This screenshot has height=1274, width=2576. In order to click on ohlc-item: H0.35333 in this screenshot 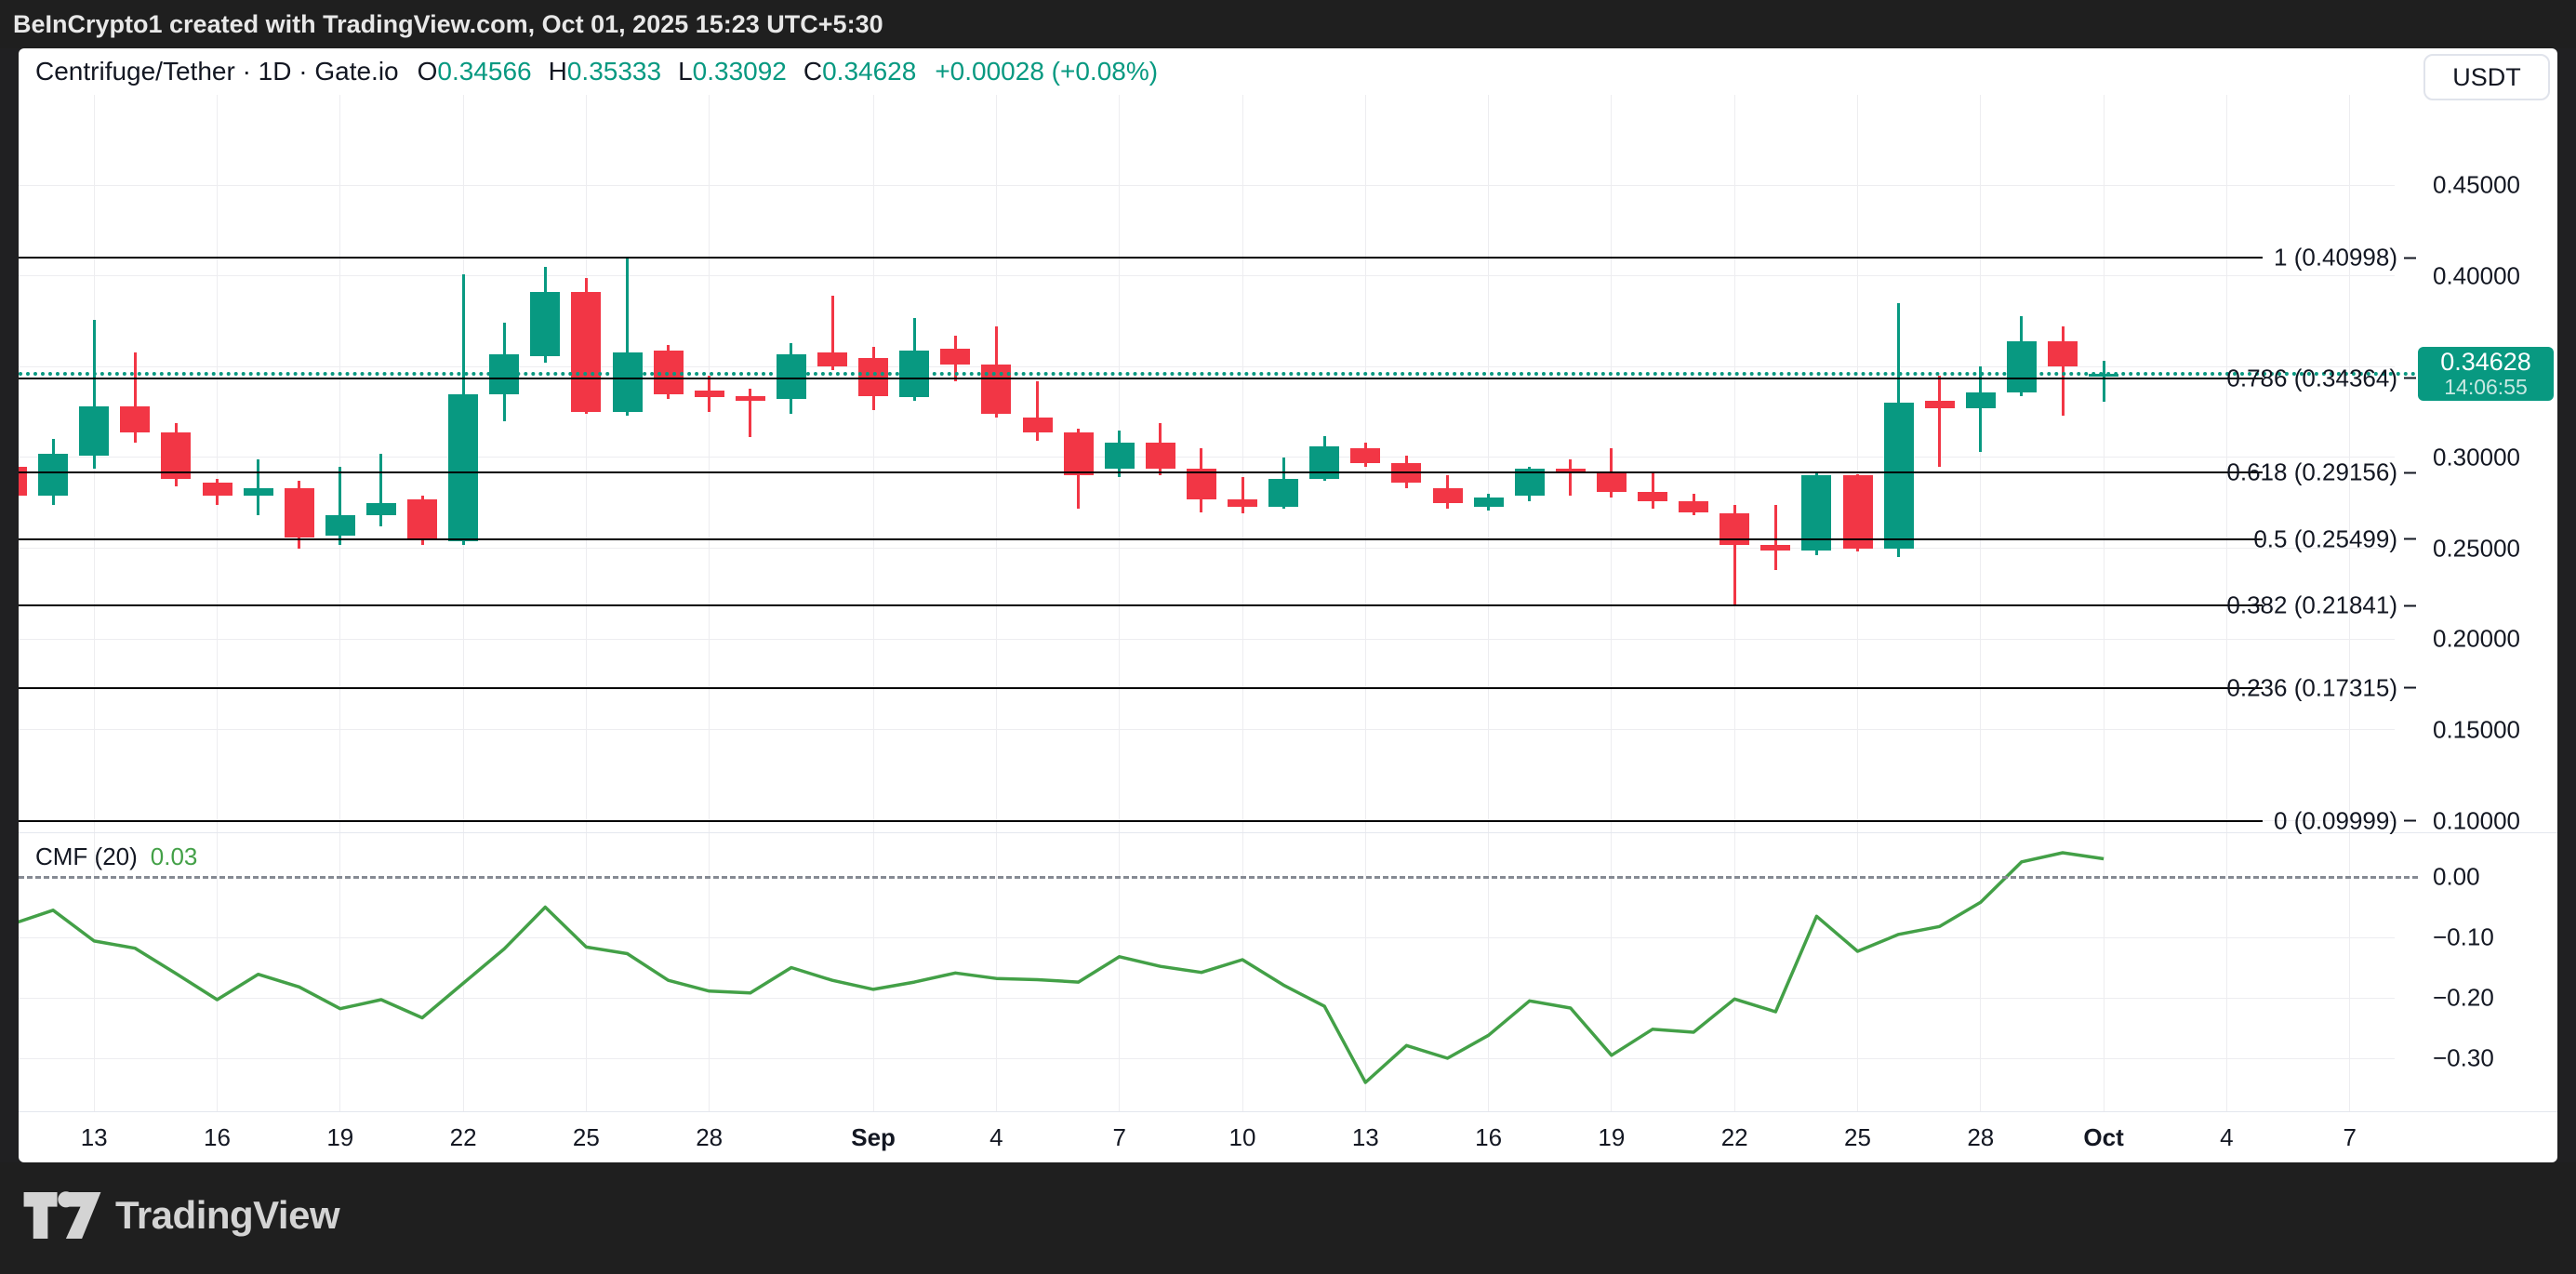, I will do `click(605, 71)`.